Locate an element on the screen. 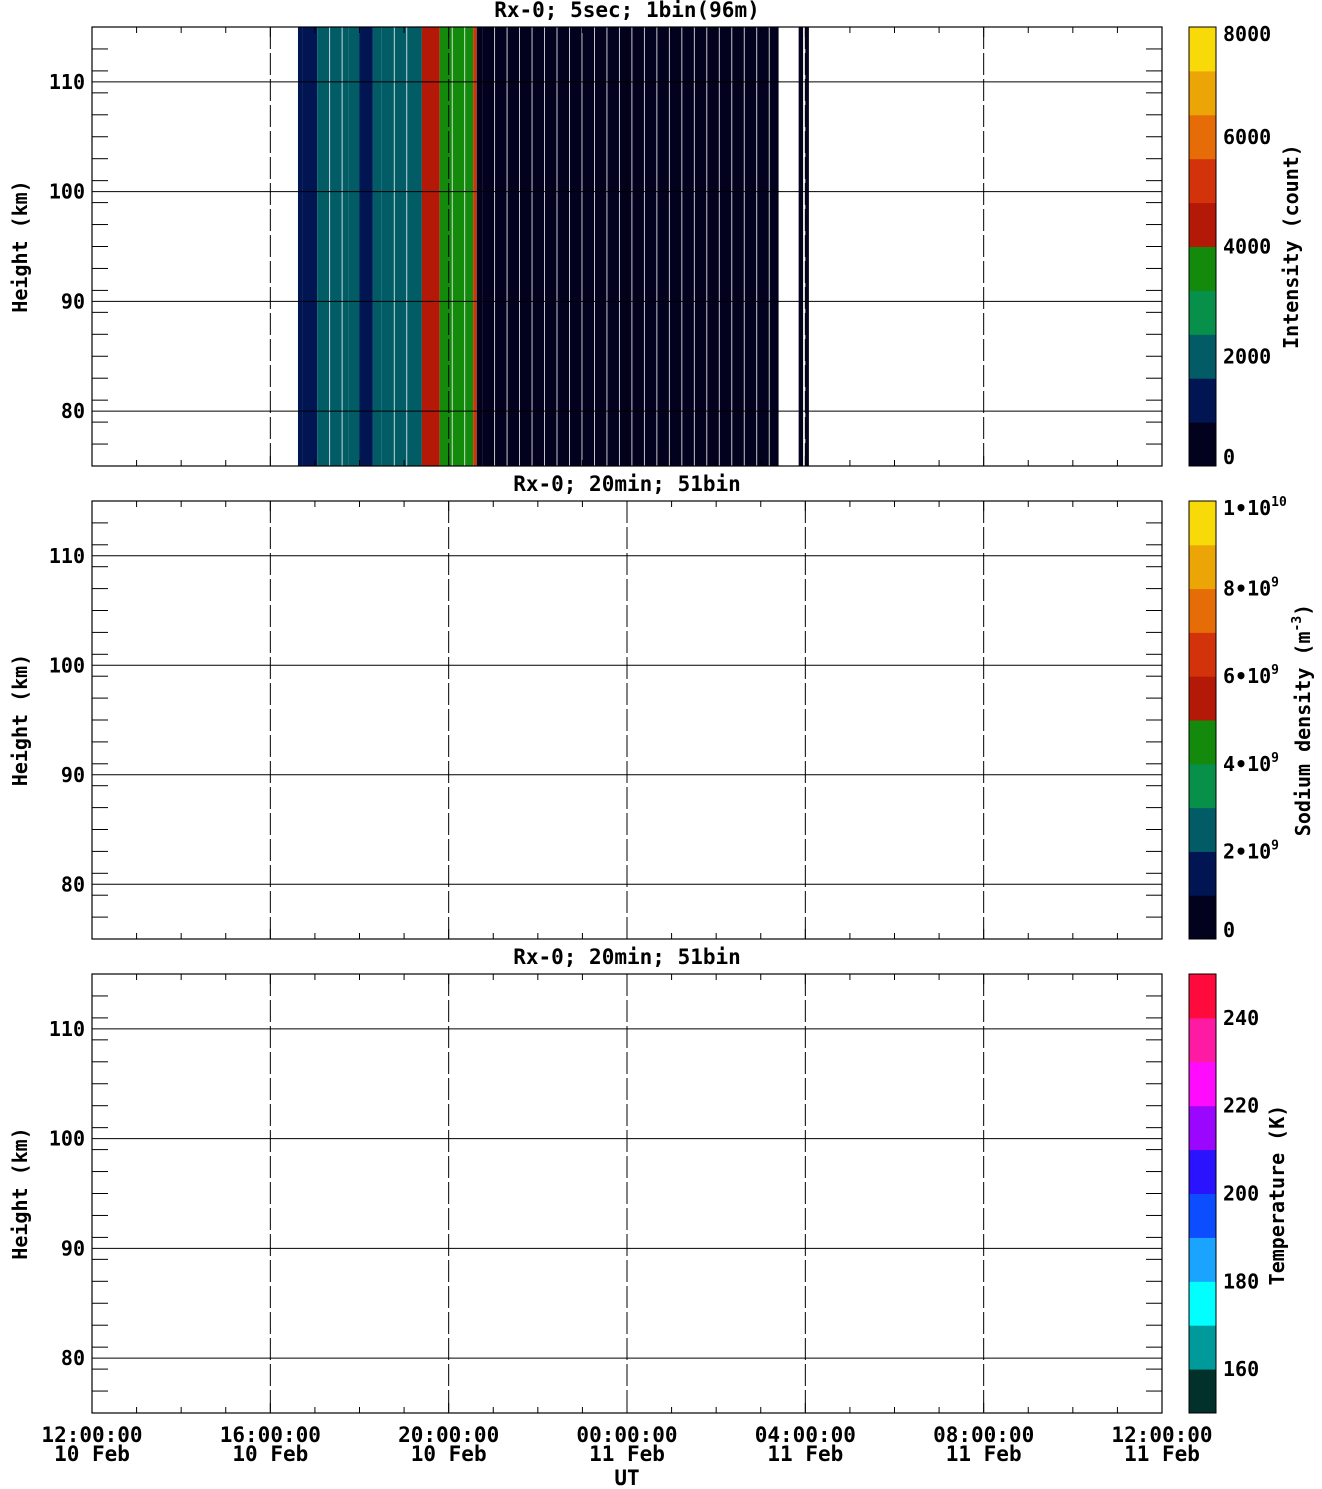 This screenshot has height=1489, width=1322. colorbar-tick-label: 200 is located at coordinates (1241, 1194).